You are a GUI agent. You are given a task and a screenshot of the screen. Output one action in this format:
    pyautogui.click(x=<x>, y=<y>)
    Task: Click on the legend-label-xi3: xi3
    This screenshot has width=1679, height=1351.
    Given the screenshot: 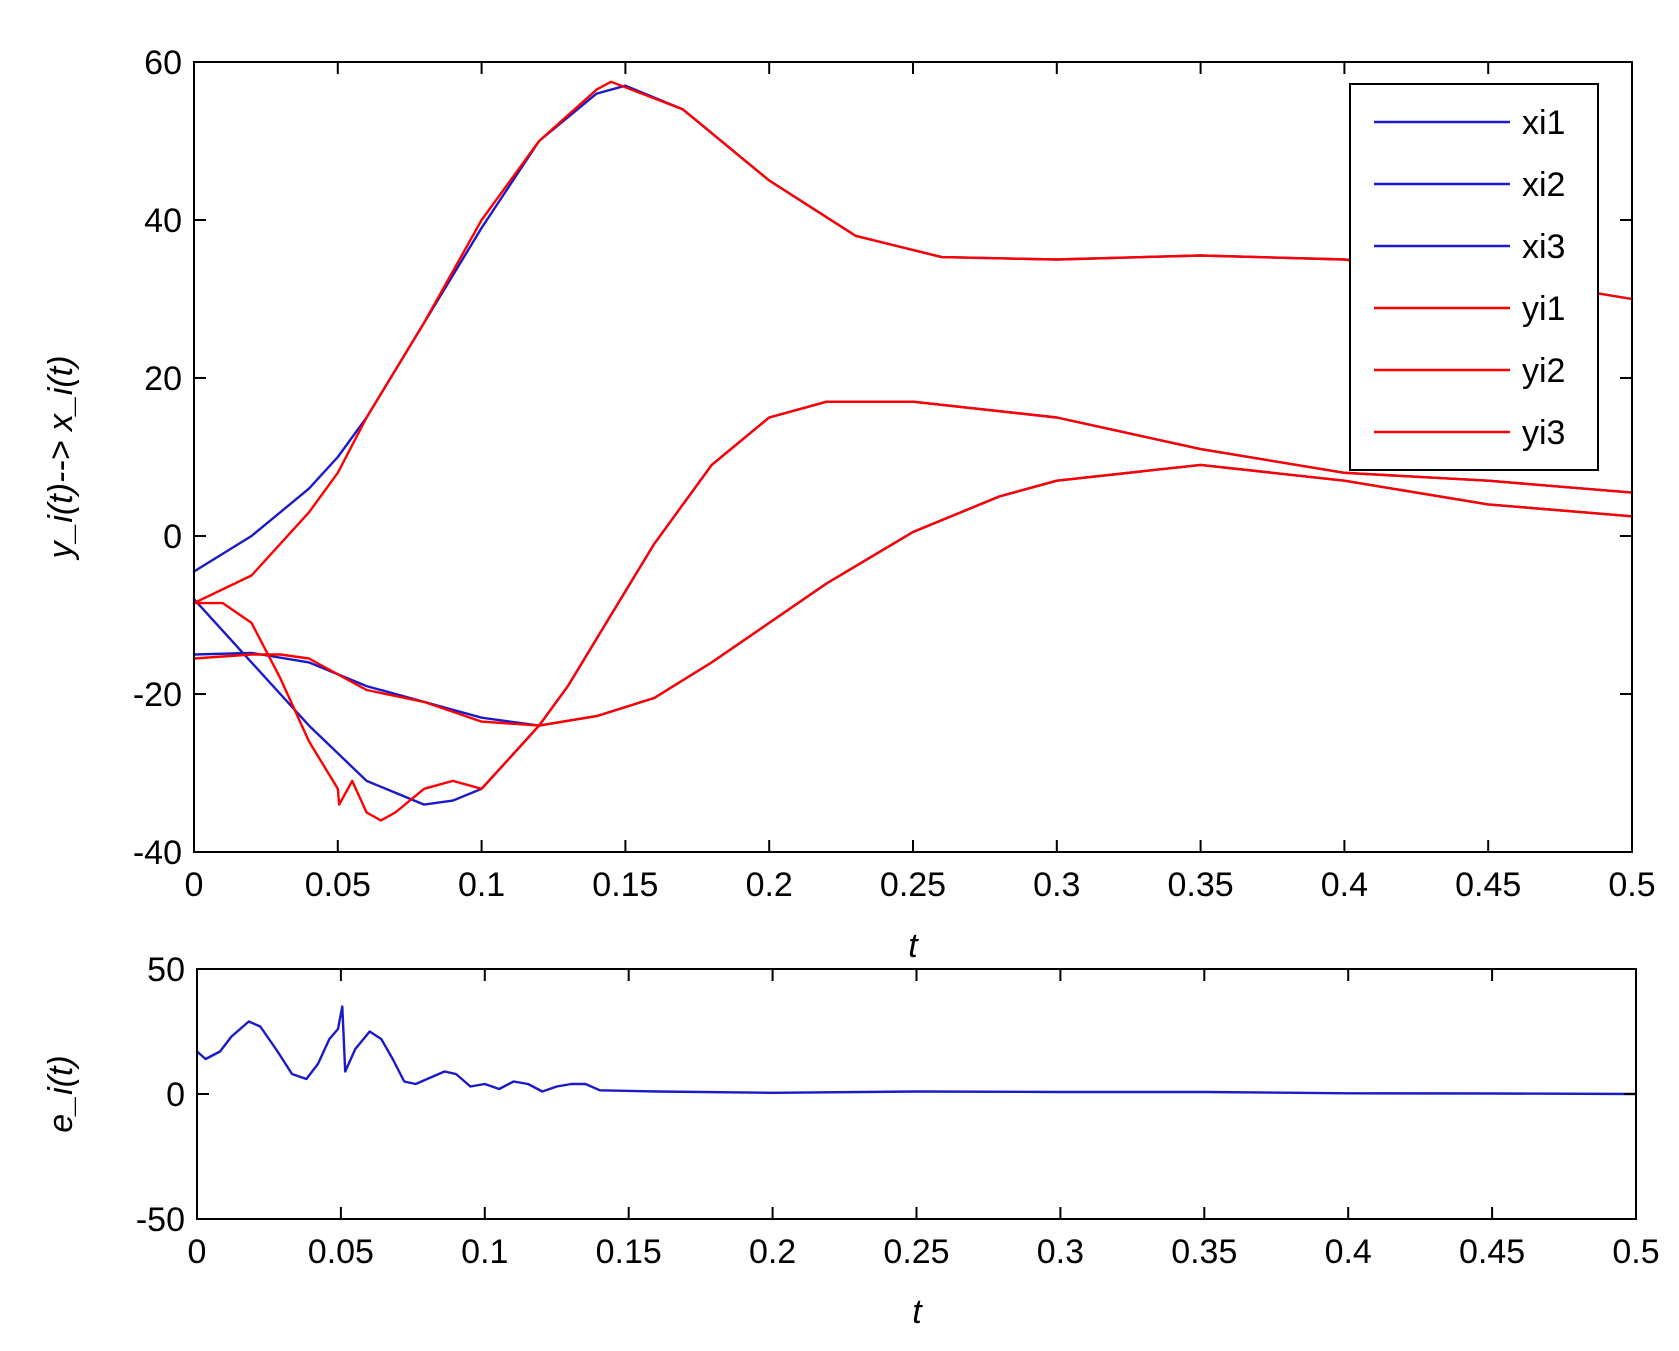 What is the action you would take?
    pyautogui.click(x=1543, y=247)
    